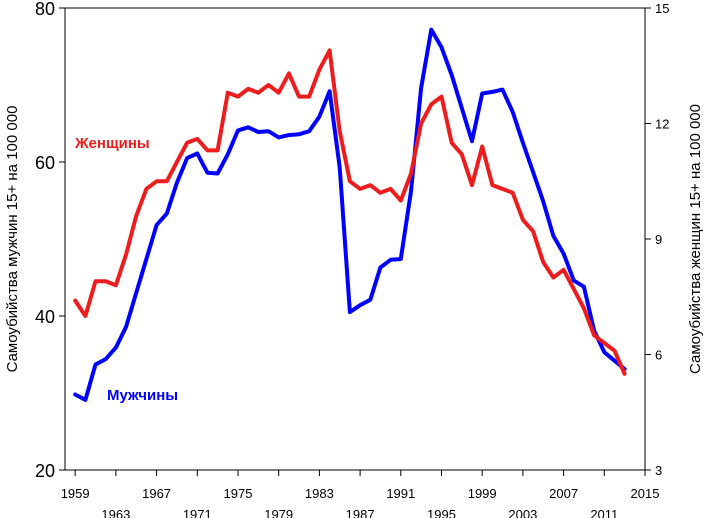  What do you see at coordinates (662, 8) in the screenshot?
I see `y-right-tick-label: 15` at bounding box center [662, 8].